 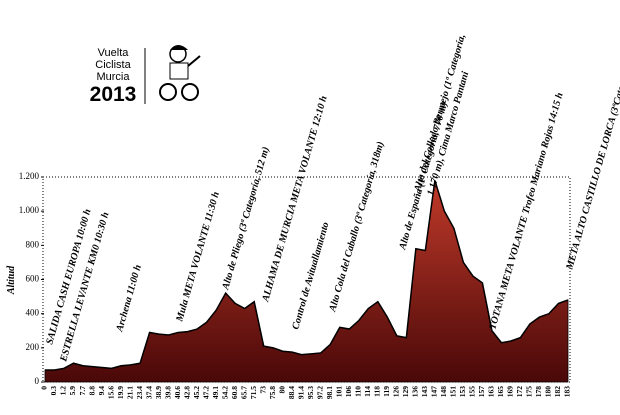 What do you see at coordinates (405, 392) in the screenshot?
I see `x-tick-label: 129` at bounding box center [405, 392].